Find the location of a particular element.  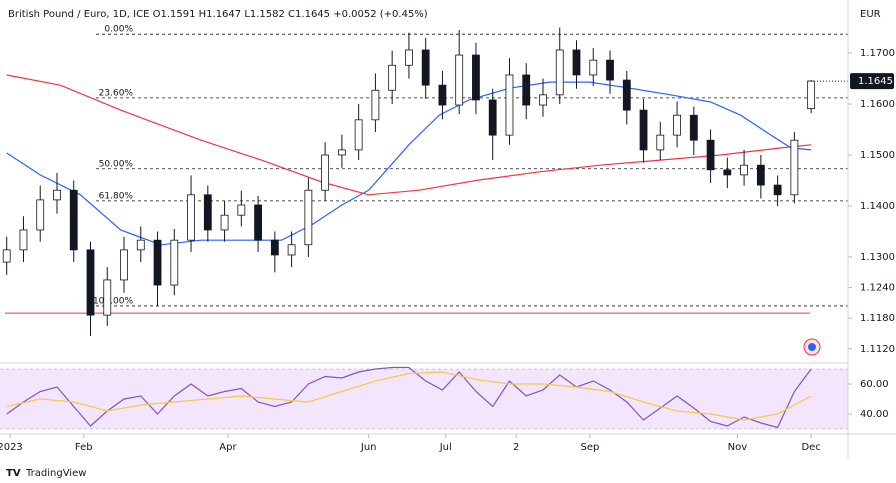

fib-label: 23.60% is located at coordinates (116, 93).